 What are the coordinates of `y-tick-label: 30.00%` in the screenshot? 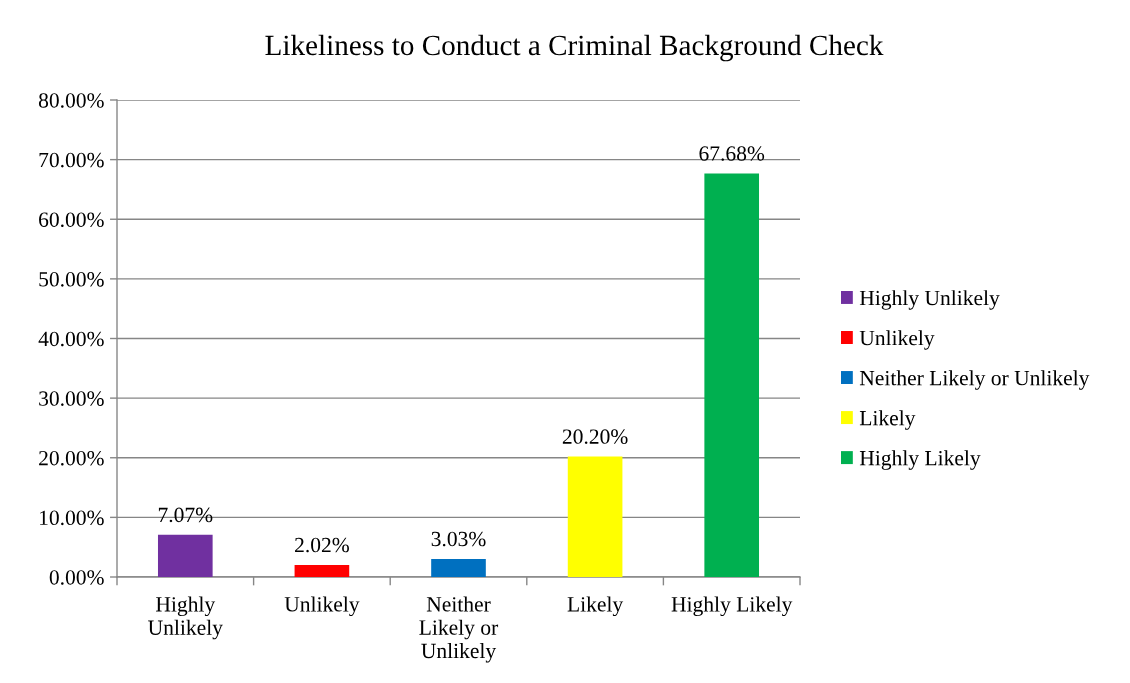 It's located at (71, 398).